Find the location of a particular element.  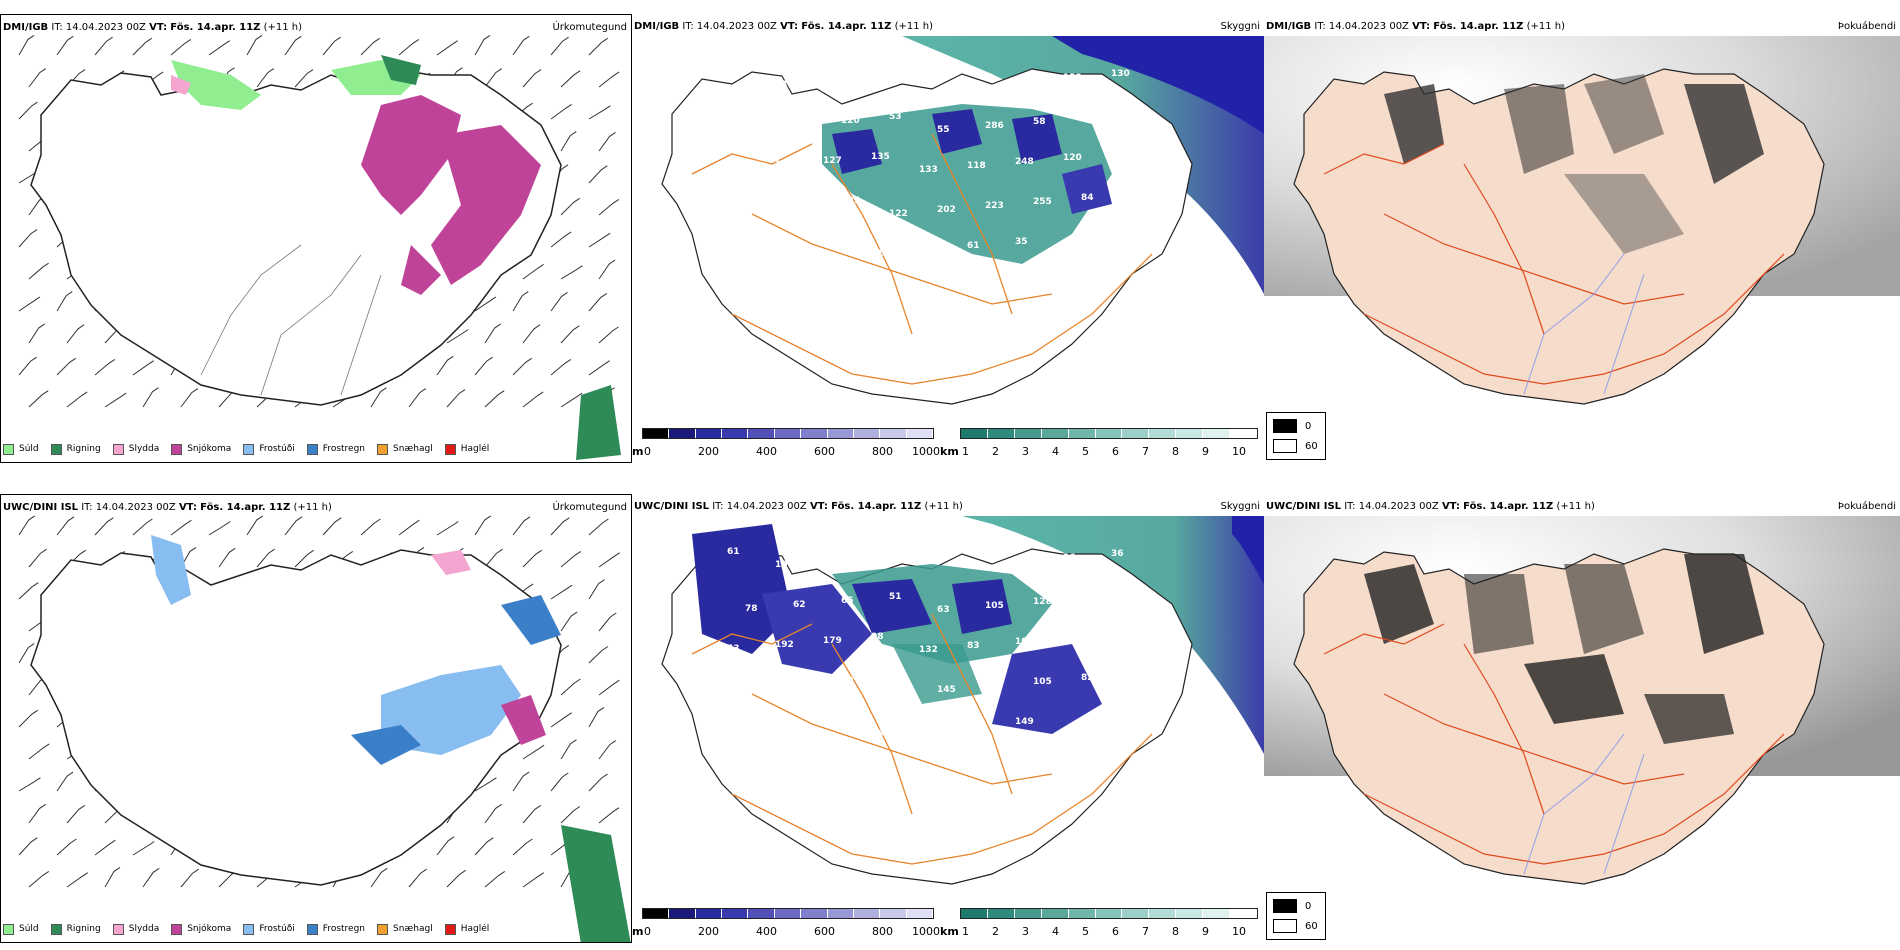

fog-legend-row: 60 is located at coordinates (1295, 446).